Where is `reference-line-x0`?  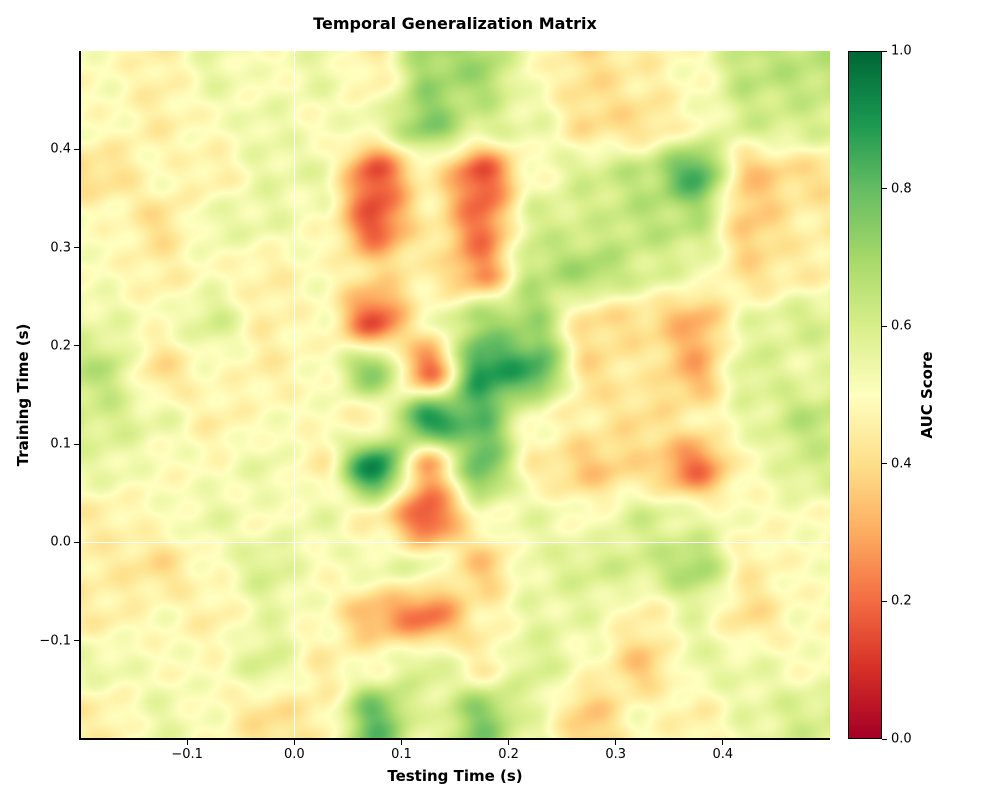
reference-line-x0 is located at coordinates (294, 395).